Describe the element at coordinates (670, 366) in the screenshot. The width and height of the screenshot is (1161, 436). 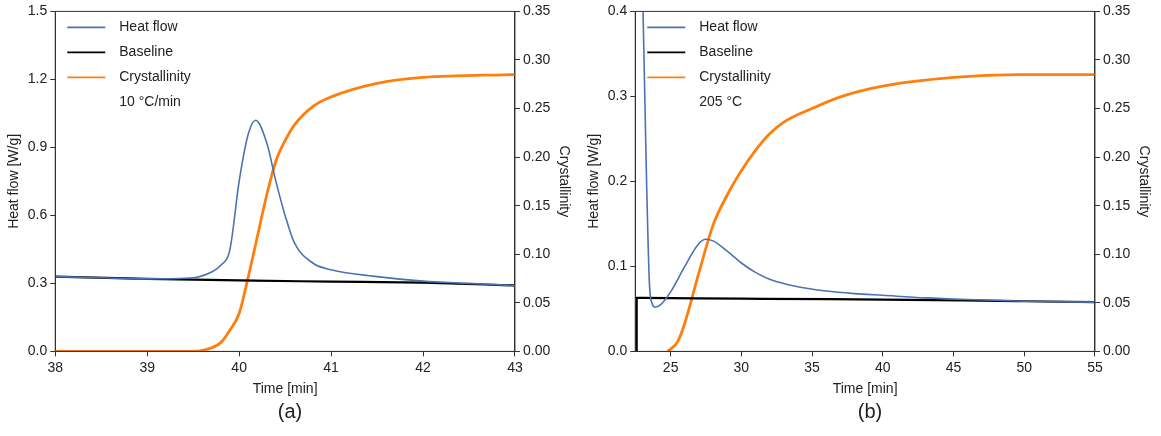
I see `x-tick-label: 25` at that location.